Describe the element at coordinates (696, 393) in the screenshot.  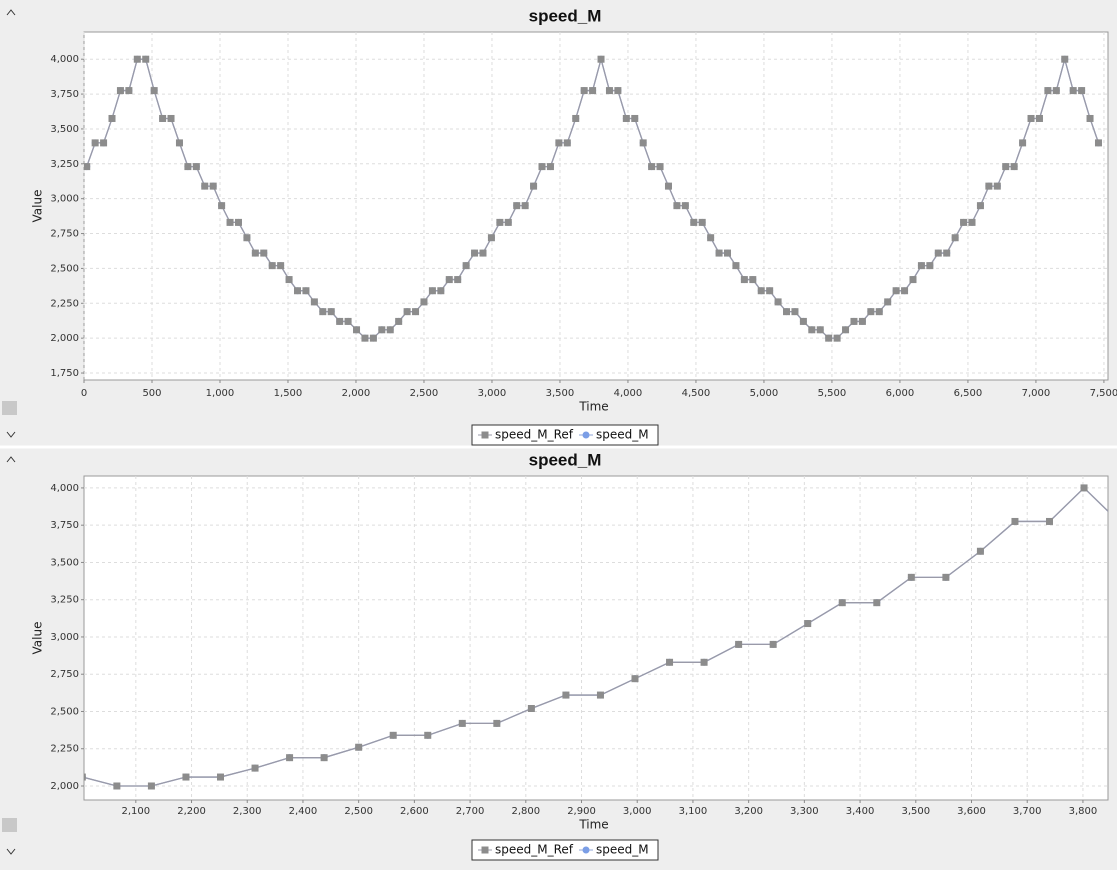
I see `x-tick-label: 4,500` at that location.